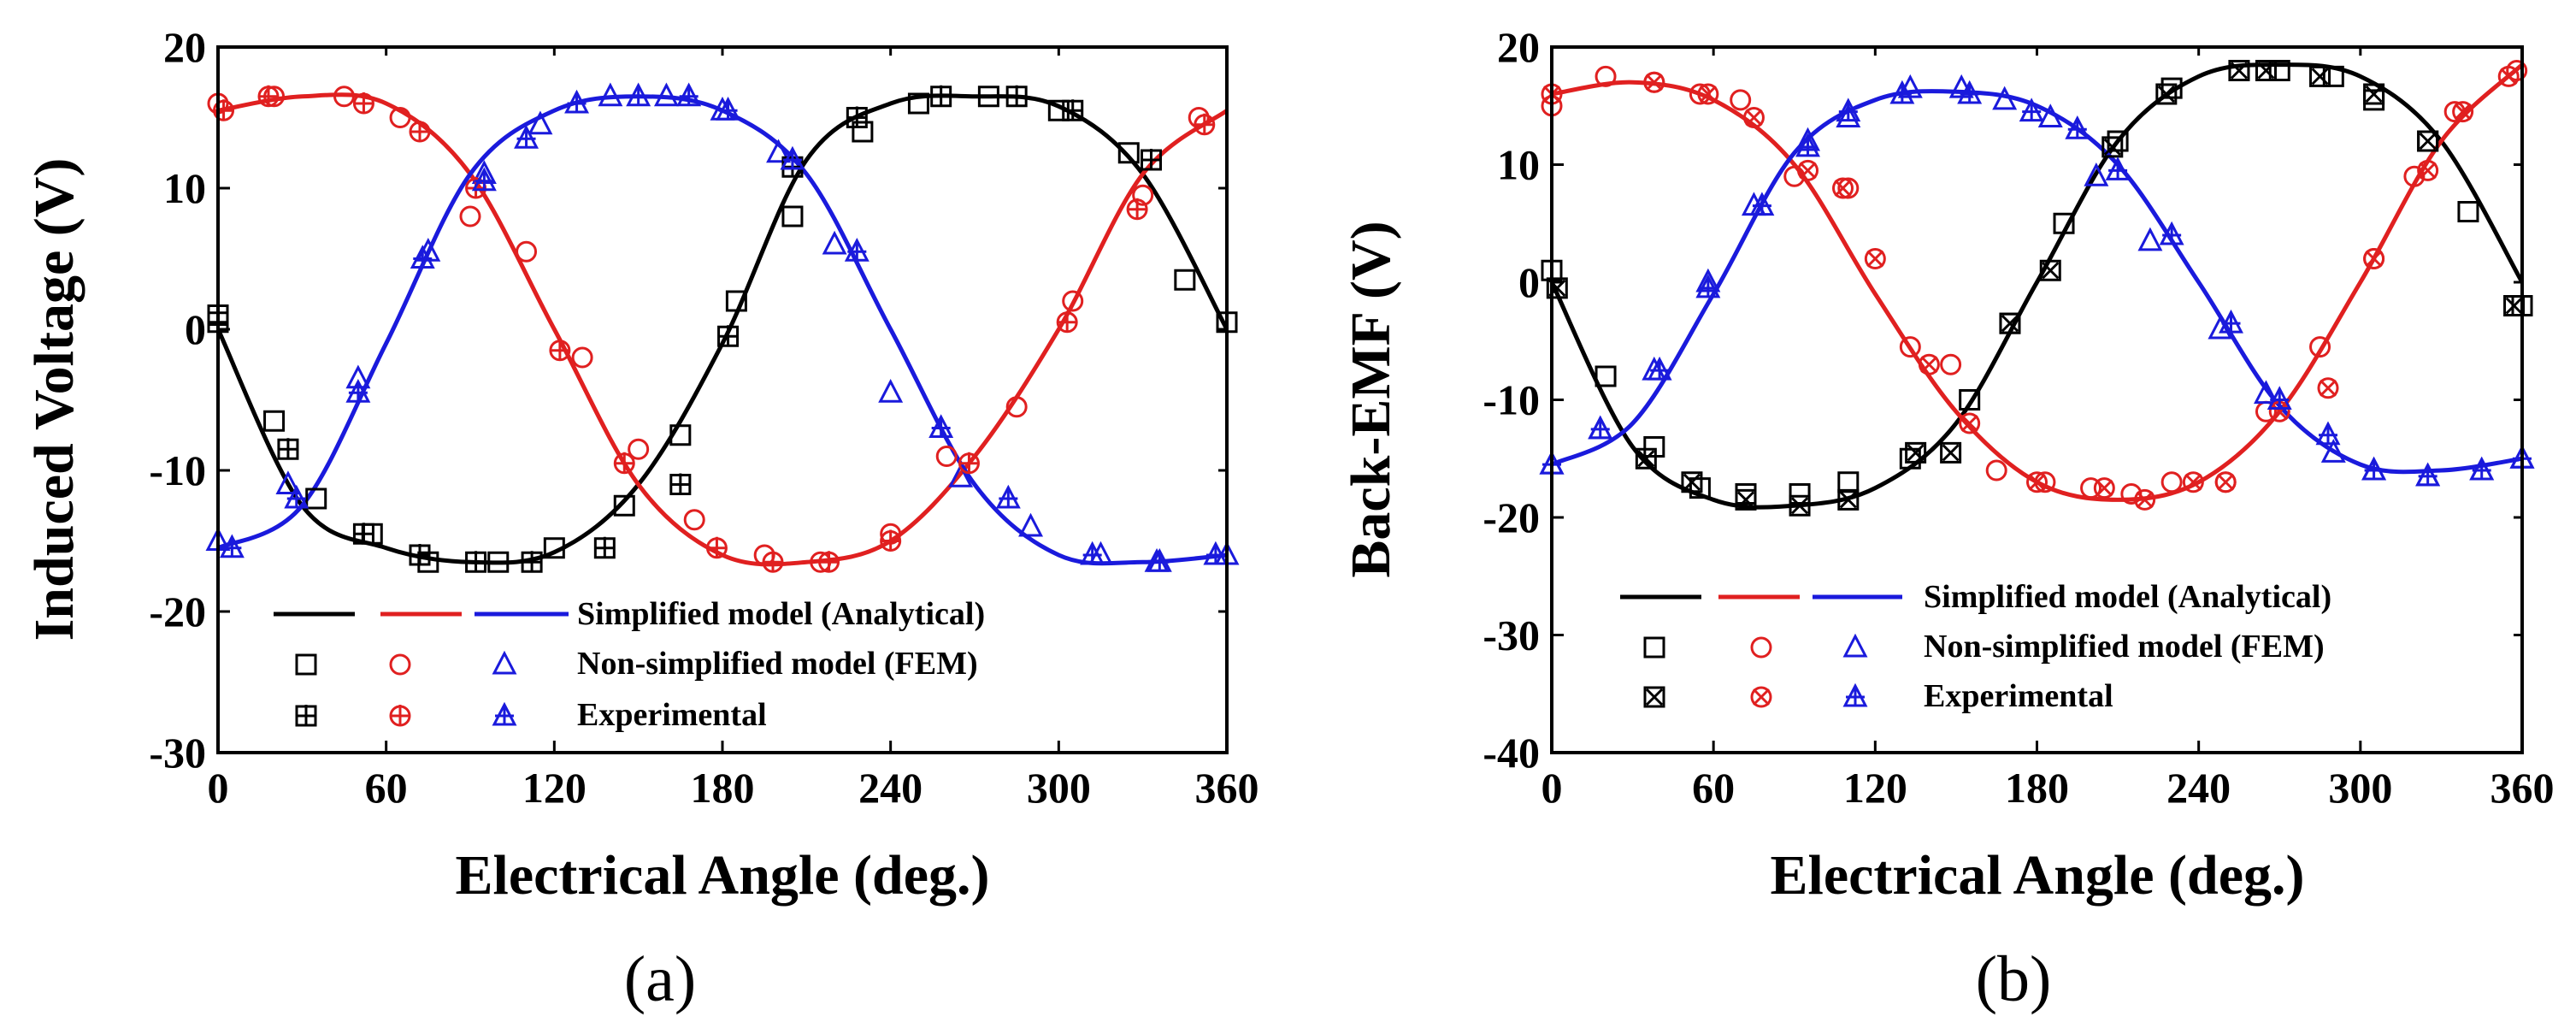 The height and width of the screenshot is (1028, 2576). What do you see at coordinates (1529, 282) in the screenshot?
I see `y-tick-label: 0` at bounding box center [1529, 282].